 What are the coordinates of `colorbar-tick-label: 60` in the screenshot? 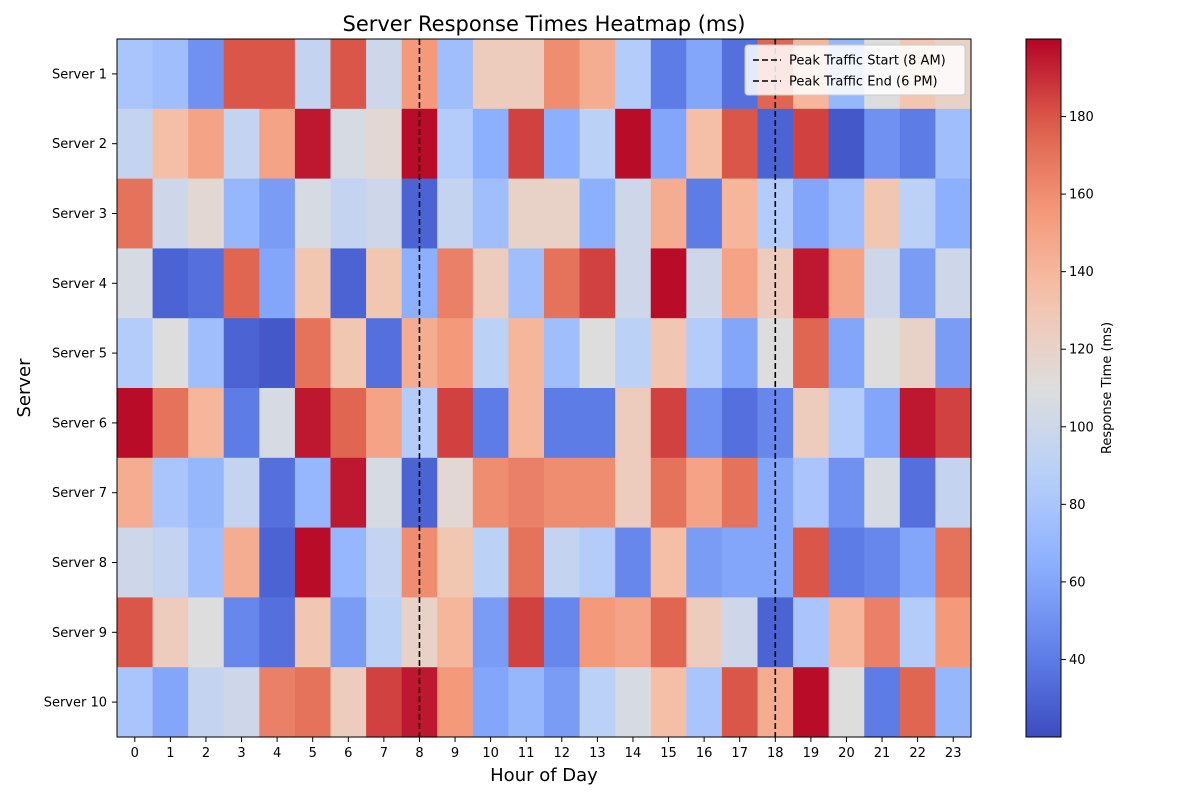 It's located at (1077, 582).